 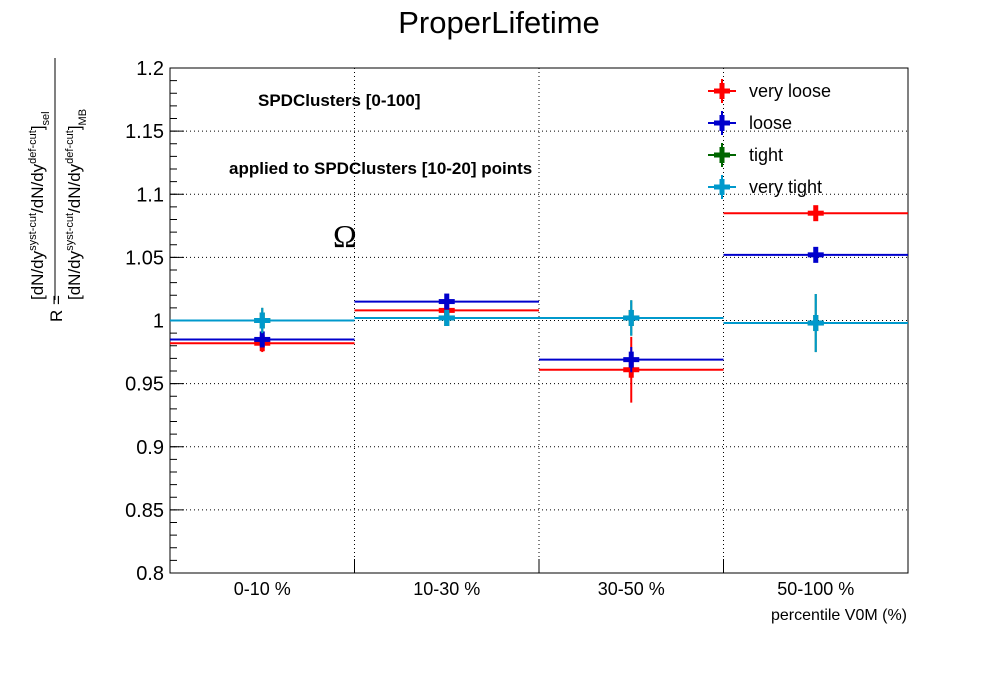 I want to click on annotation-omega: Ω, so click(x=345, y=236).